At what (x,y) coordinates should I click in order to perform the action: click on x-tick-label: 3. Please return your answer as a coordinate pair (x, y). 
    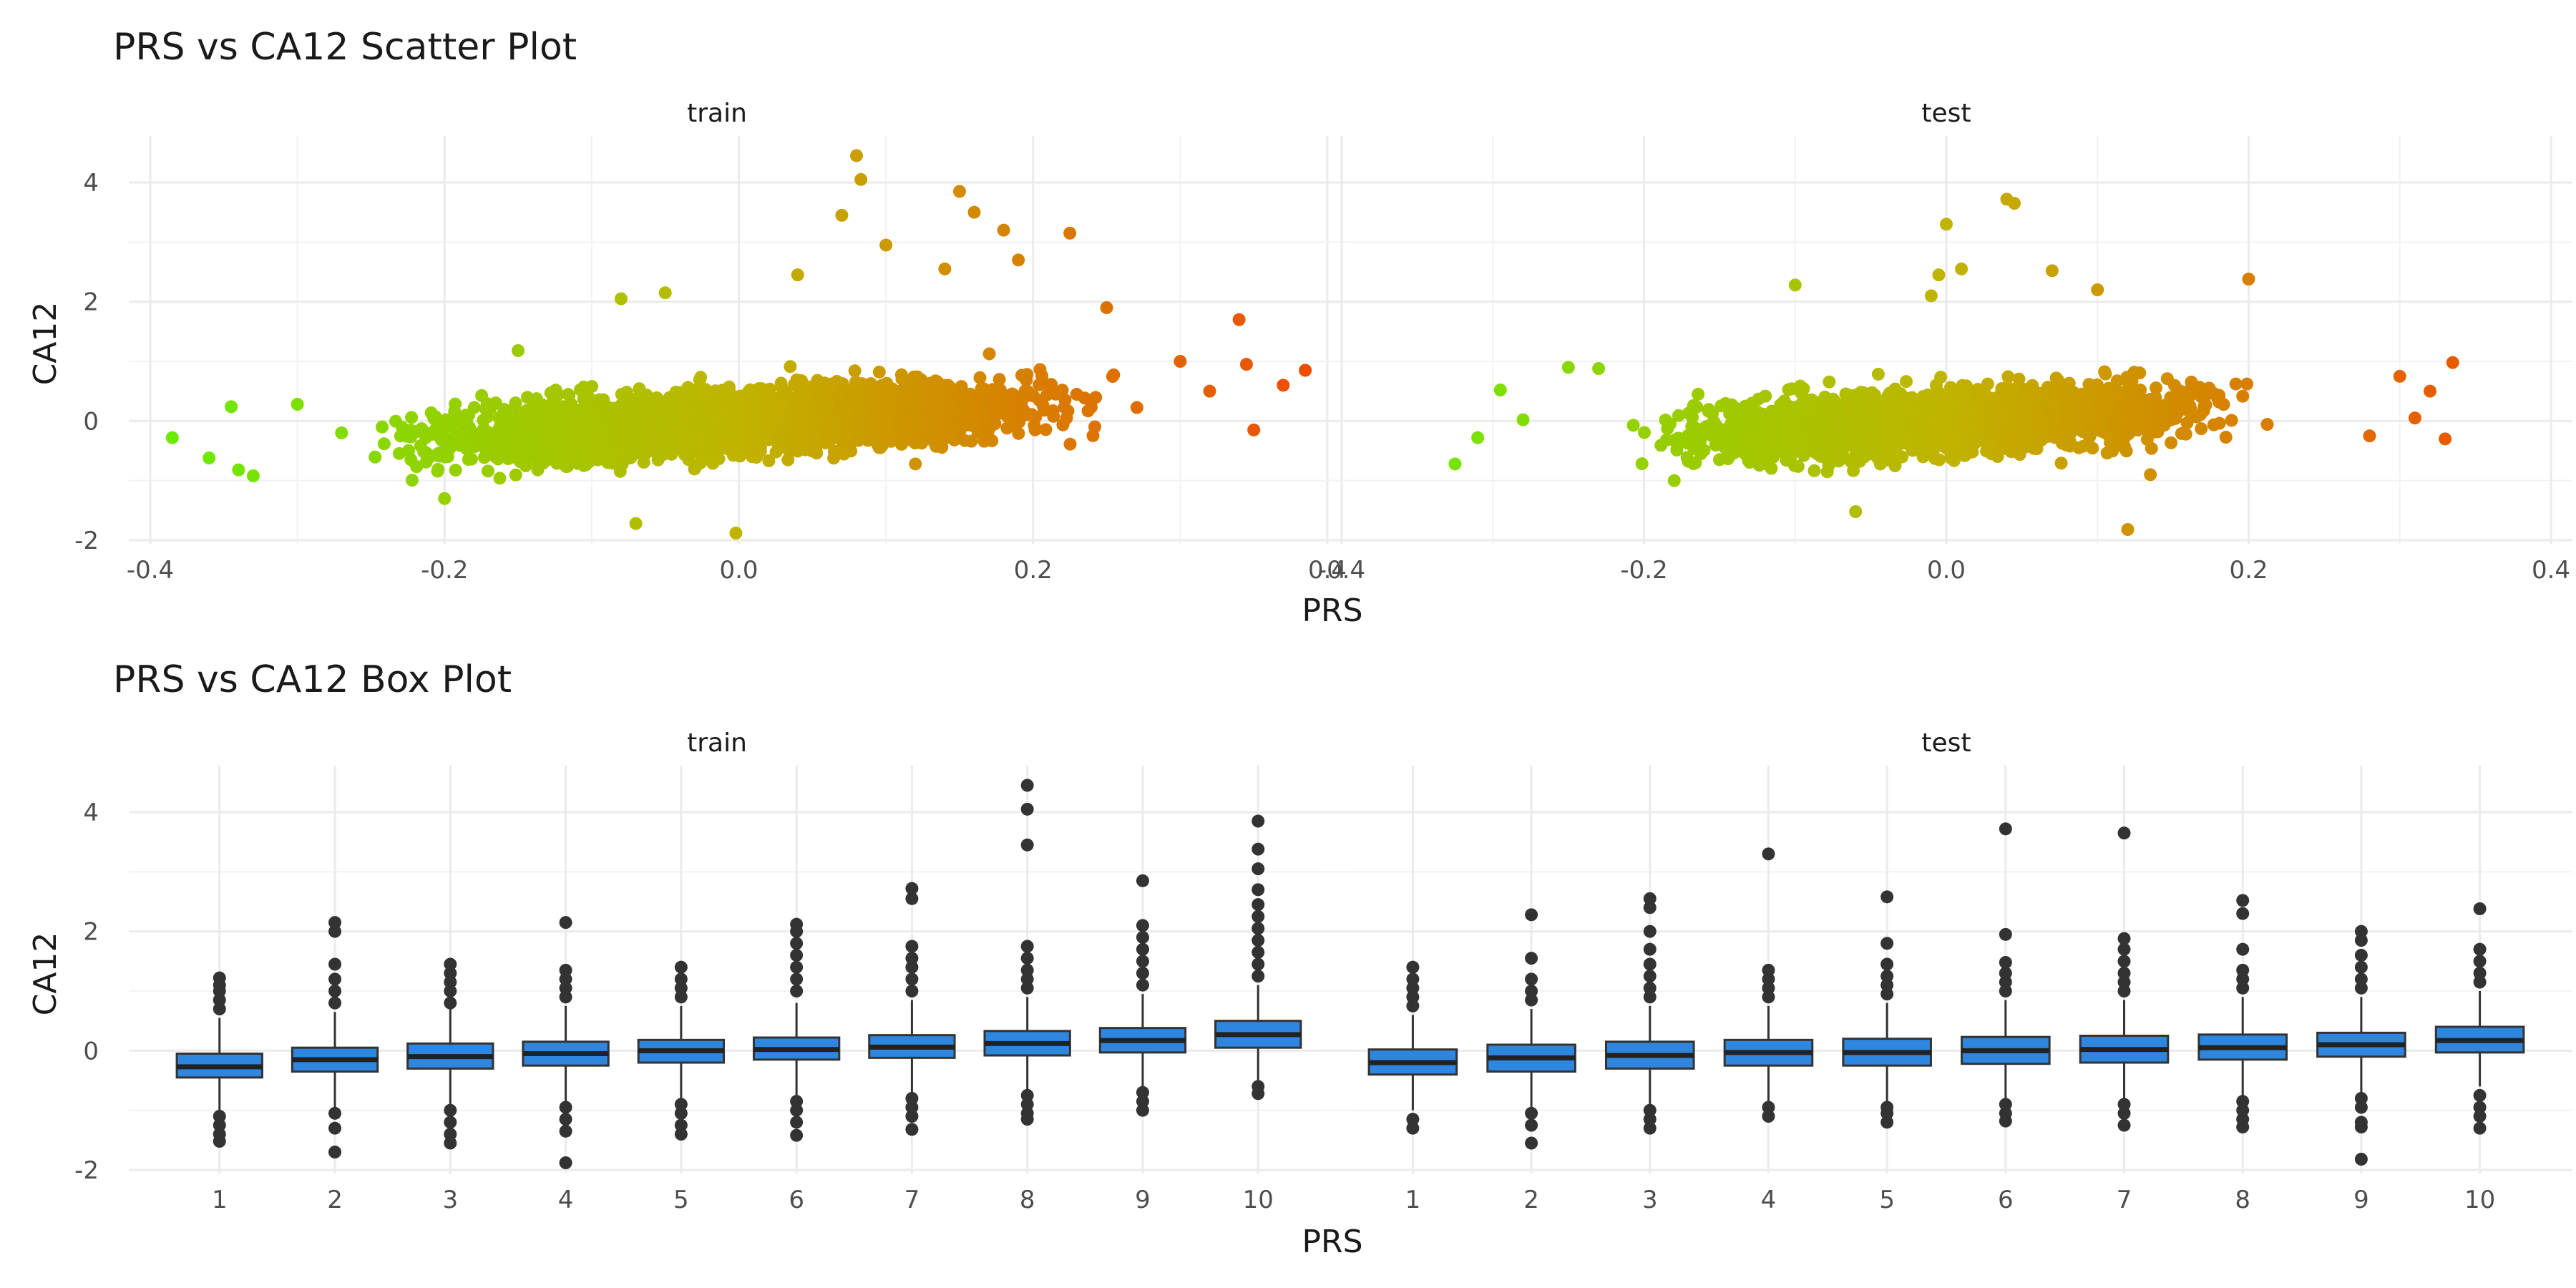
    Looking at the image, I should click on (450, 1200).